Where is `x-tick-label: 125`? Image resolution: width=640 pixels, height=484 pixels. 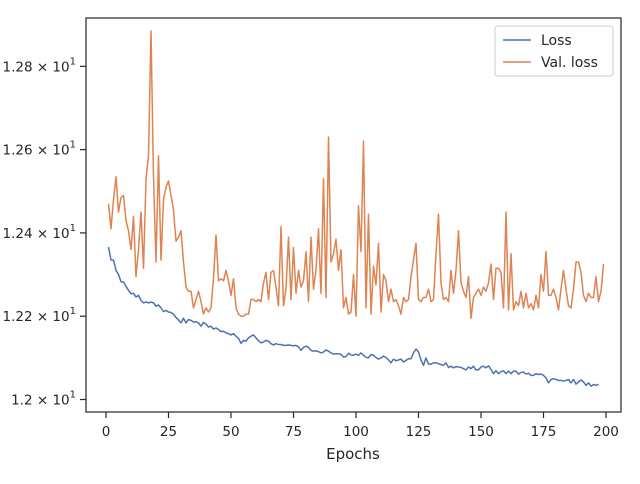 x-tick-label: 125 is located at coordinates (419, 432).